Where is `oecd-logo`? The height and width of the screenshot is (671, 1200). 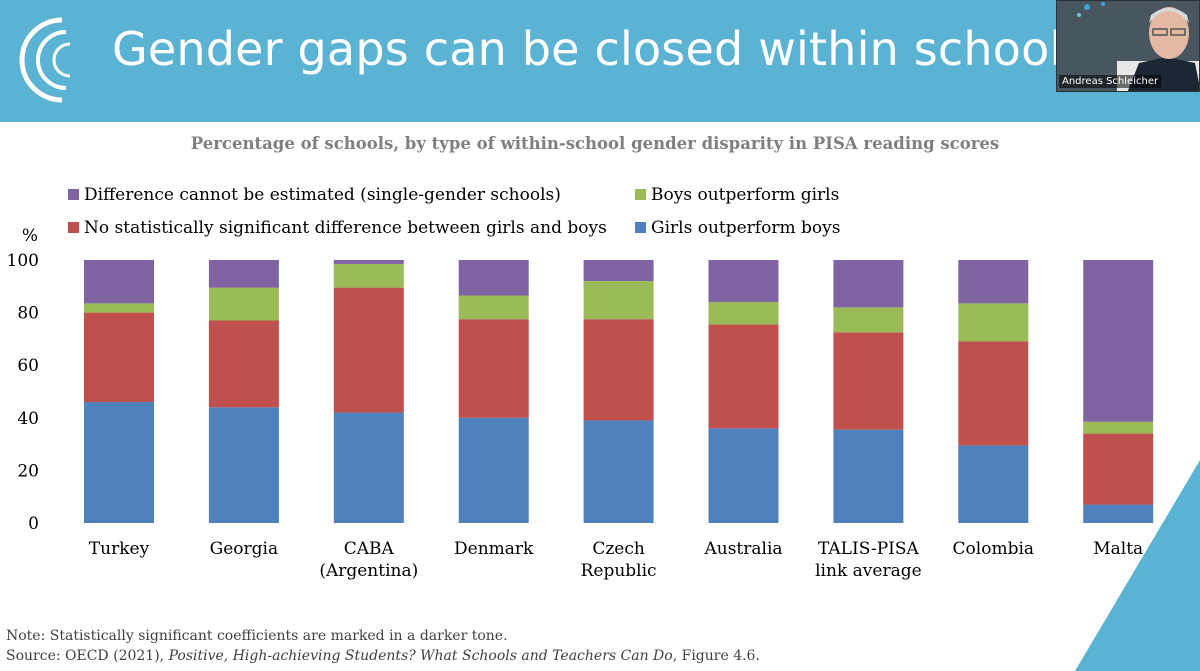 oecd-logo is located at coordinates (45, 60).